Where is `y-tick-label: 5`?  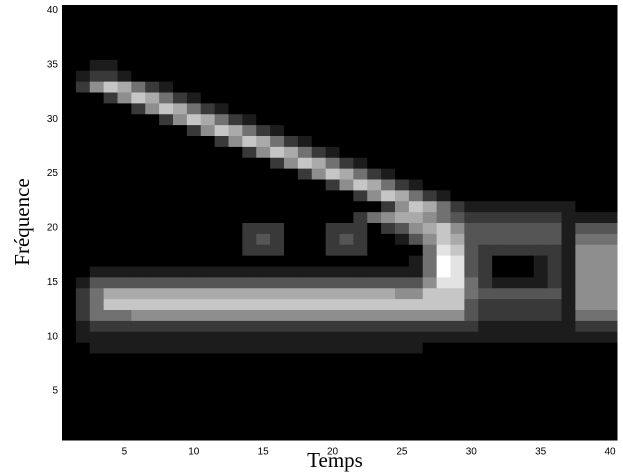 y-tick-label: 5 is located at coordinates (55, 391).